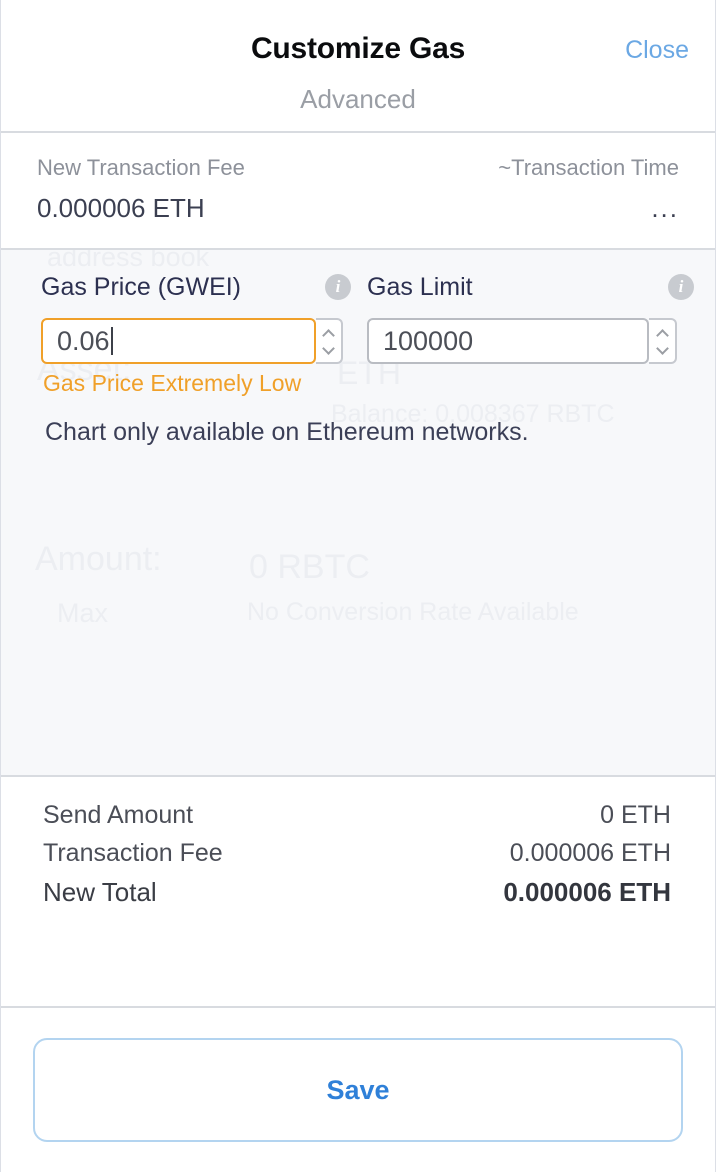 The width and height of the screenshot is (716, 1172). I want to click on text-caret, so click(111, 341).